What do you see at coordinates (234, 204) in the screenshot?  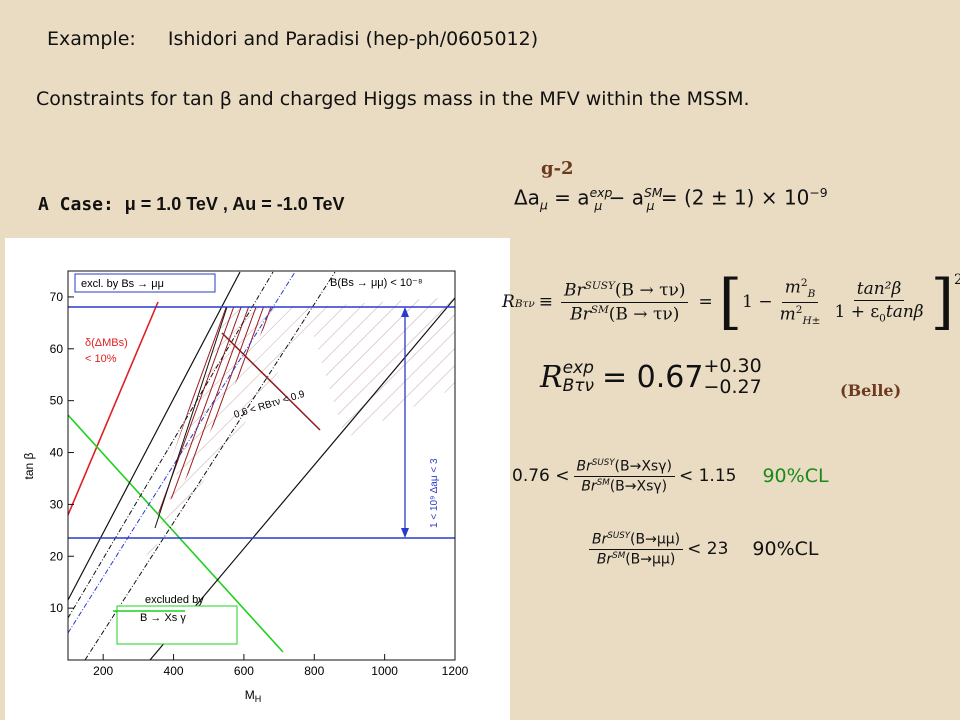 I see `text: μ = 1.0 TeV , Au = -1.0 TeV` at bounding box center [234, 204].